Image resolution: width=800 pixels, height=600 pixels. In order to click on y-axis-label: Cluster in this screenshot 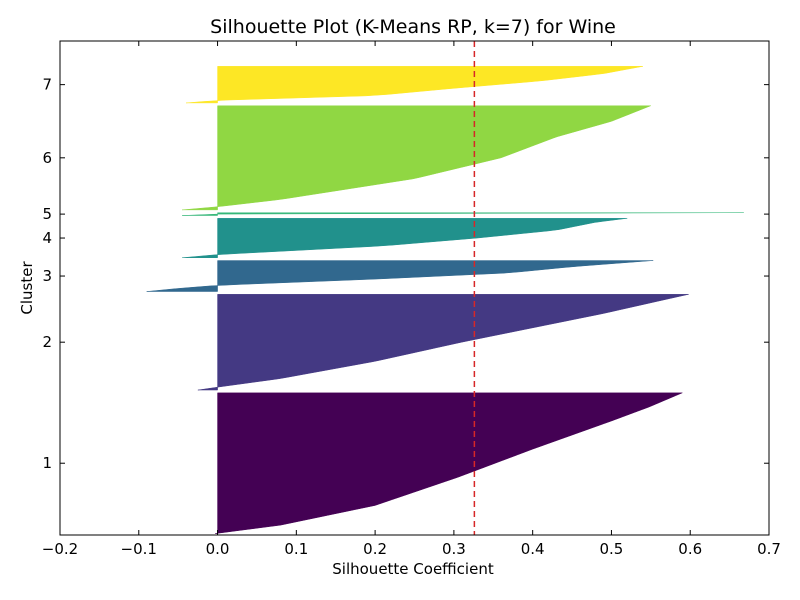, I will do `click(27, 288)`.